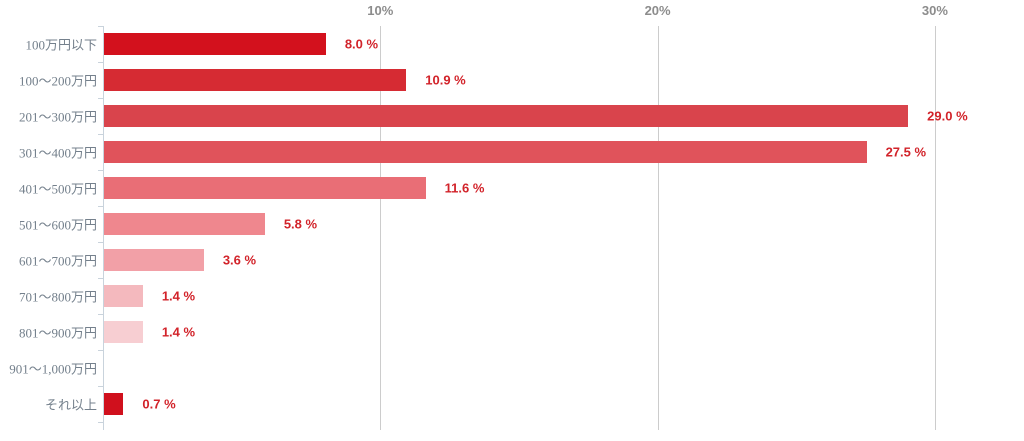 This screenshot has height=441, width=1024. What do you see at coordinates (657, 10) in the screenshot?
I see `x-tick-label: 20%` at bounding box center [657, 10].